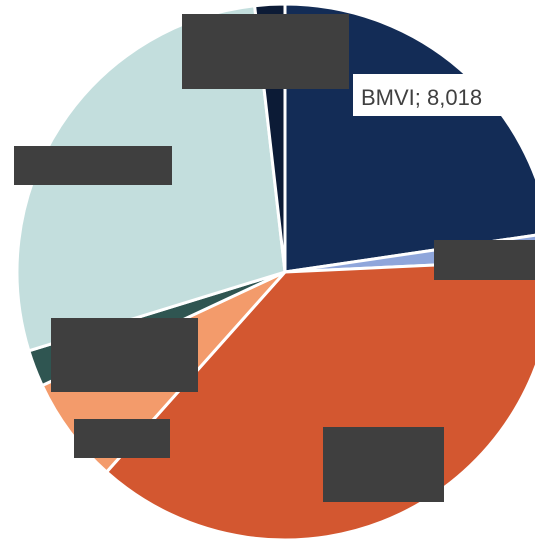 The height and width of the screenshot is (540, 535). I want to click on data-label-background, so click(430, 95).